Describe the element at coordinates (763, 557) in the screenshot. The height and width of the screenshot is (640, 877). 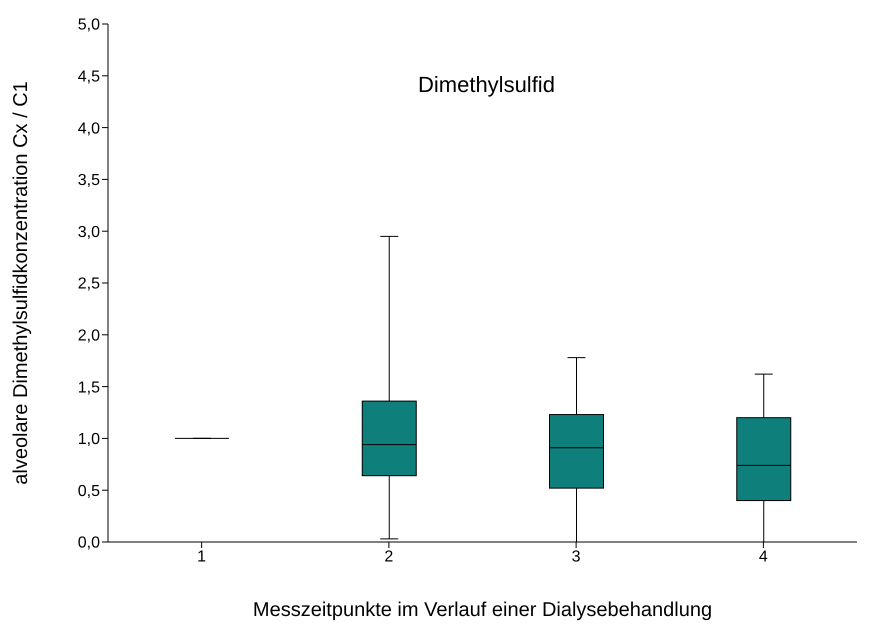
I see `x-tick-label: 4` at that location.